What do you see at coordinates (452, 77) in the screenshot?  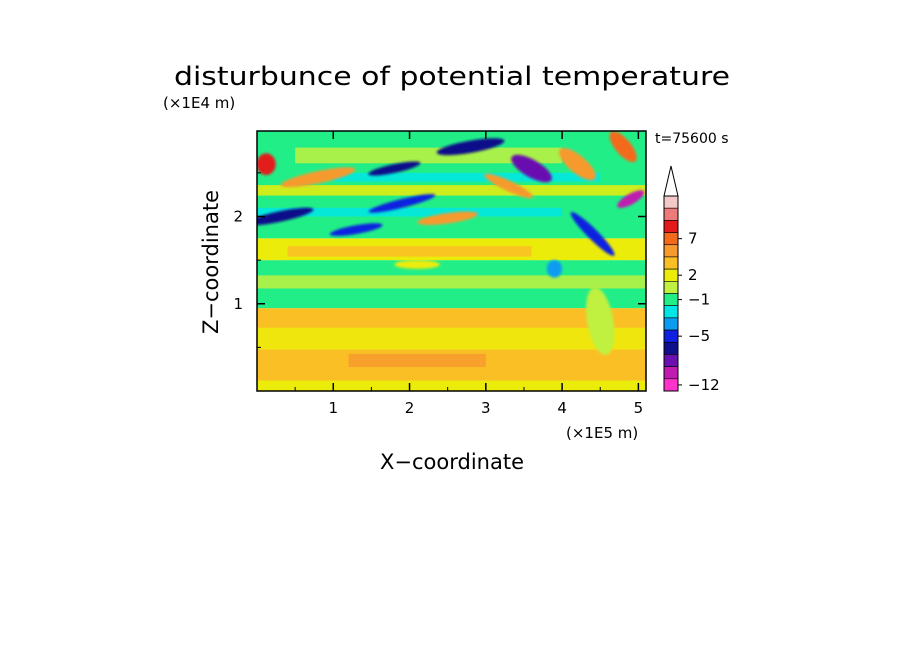 I see `chart-title: disturbunce of potential temperature` at bounding box center [452, 77].